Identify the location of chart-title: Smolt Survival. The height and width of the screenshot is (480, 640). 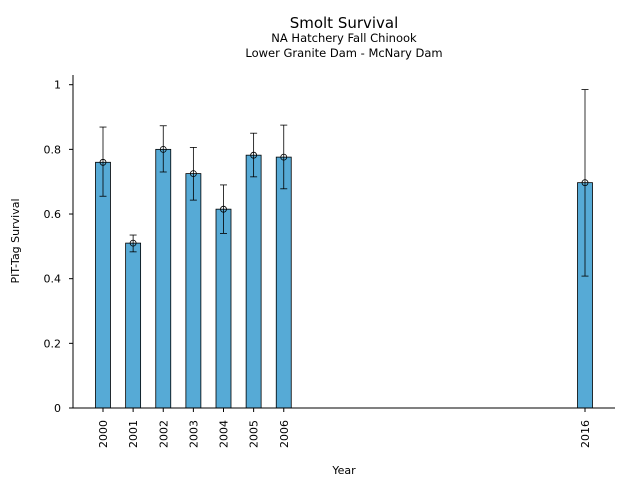
(344, 23).